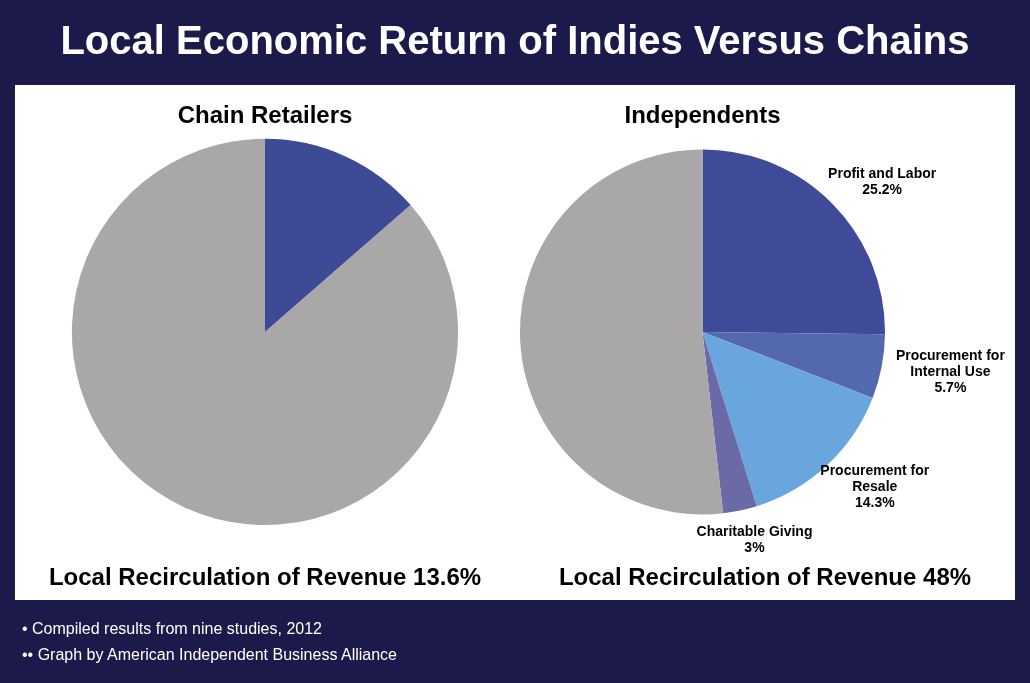 Image resolution: width=1030 pixels, height=683 pixels. Describe the element at coordinates (754, 530) in the screenshot. I see `slice-label: Charitable Giving` at that location.